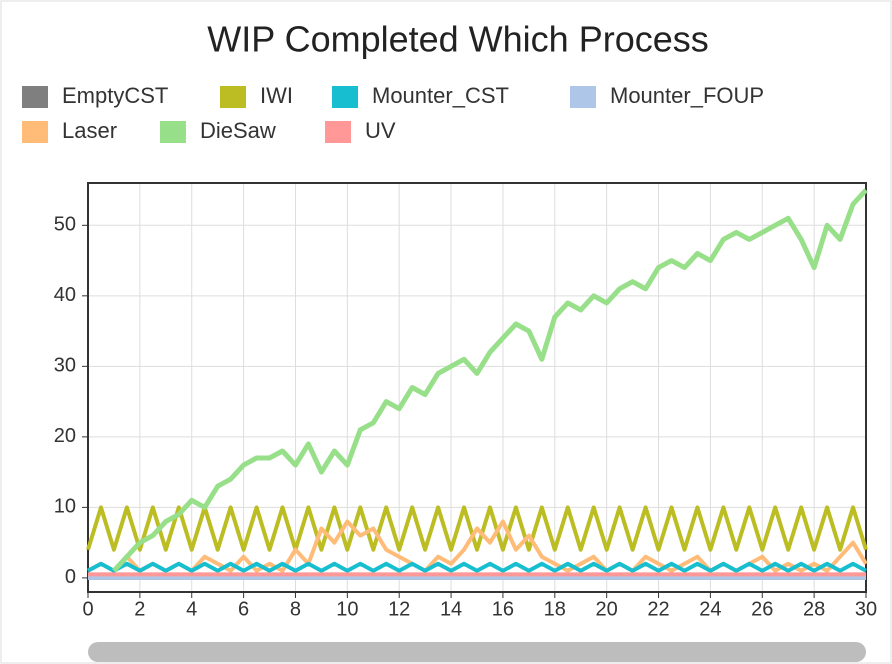 This screenshot has height=664, width=892. I want to click on y-tick-label: 20, so click(65, 436).